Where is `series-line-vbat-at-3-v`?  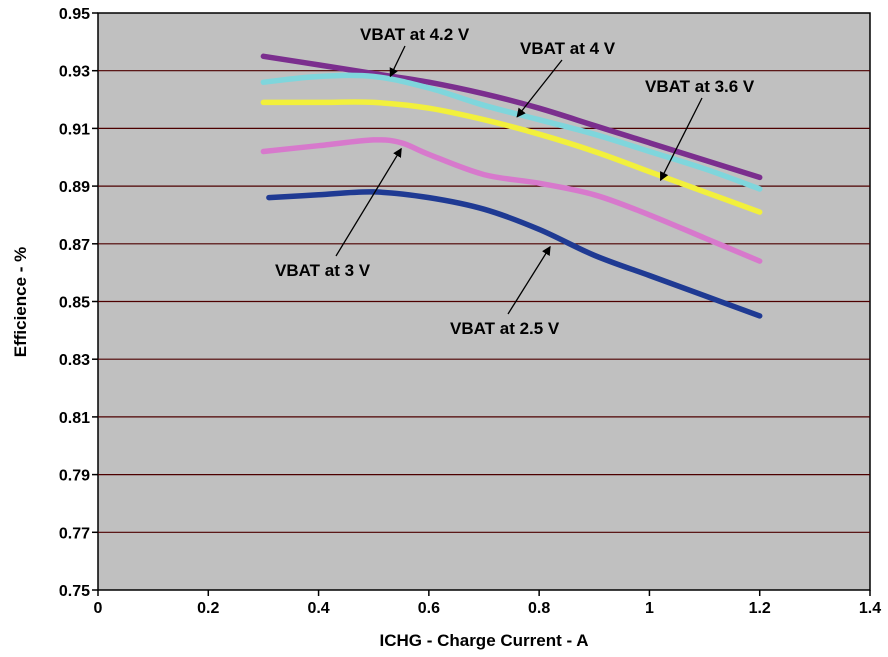
series-line-vbat-at-3-v is located at coordinates (511, 200).